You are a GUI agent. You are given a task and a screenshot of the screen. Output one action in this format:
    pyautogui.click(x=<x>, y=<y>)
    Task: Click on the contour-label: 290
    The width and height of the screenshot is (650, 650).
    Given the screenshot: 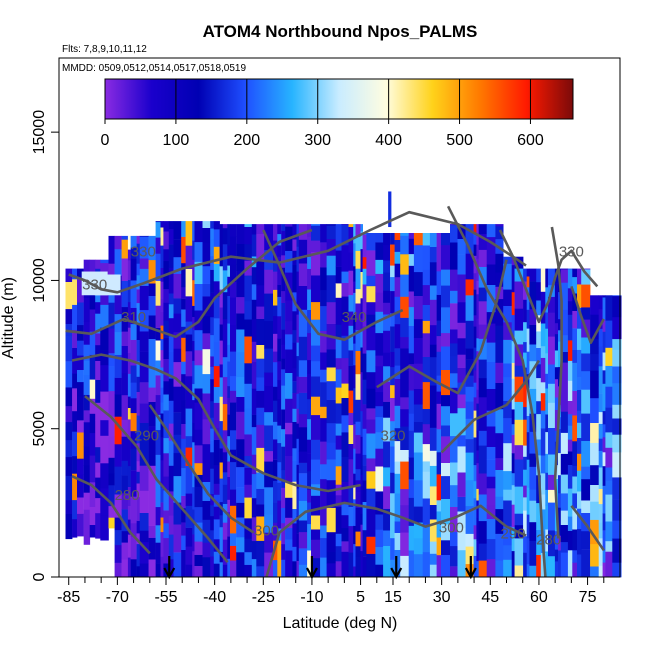 What is the action you would take?
    pyautogui.click(x=146, y=436)
    